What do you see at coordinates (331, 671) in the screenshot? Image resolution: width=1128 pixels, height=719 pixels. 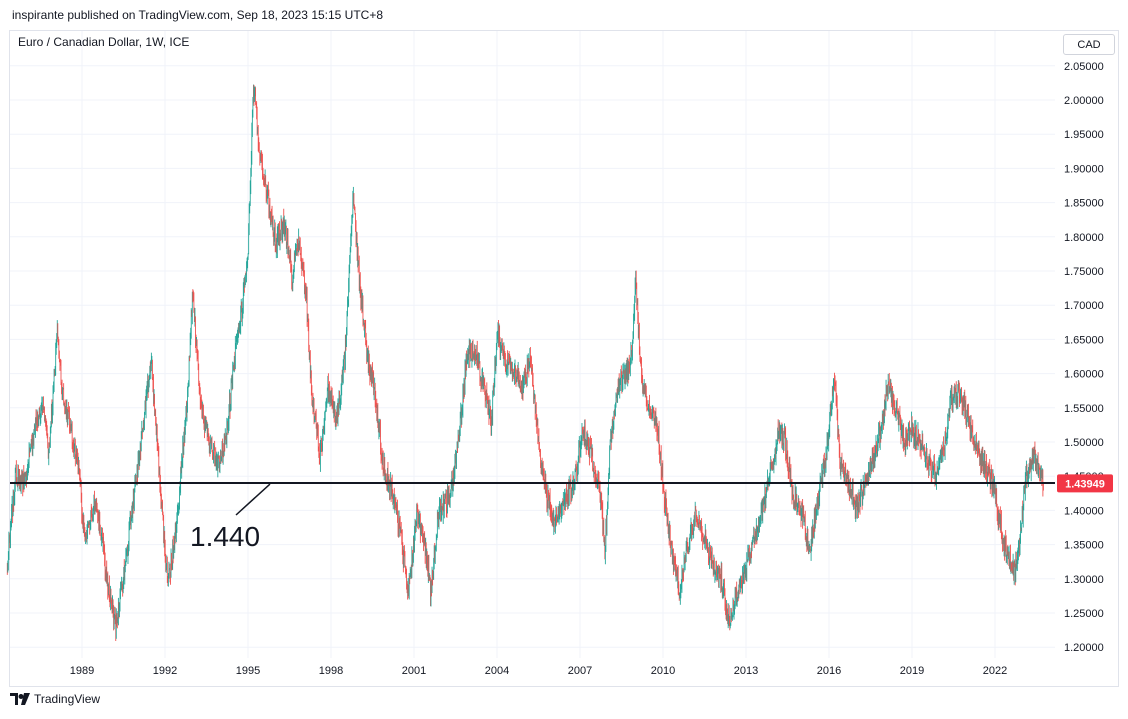 I see `x-tick-label: 1998` at bounding box center [331, 671].